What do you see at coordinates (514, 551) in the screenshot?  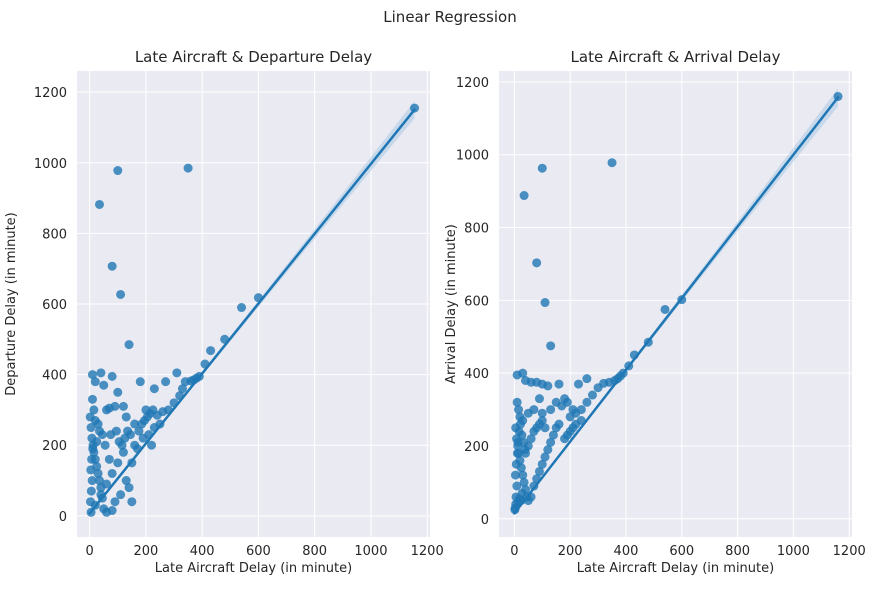 I see `x-tick-label: 0` at bounding box center [514, 551].